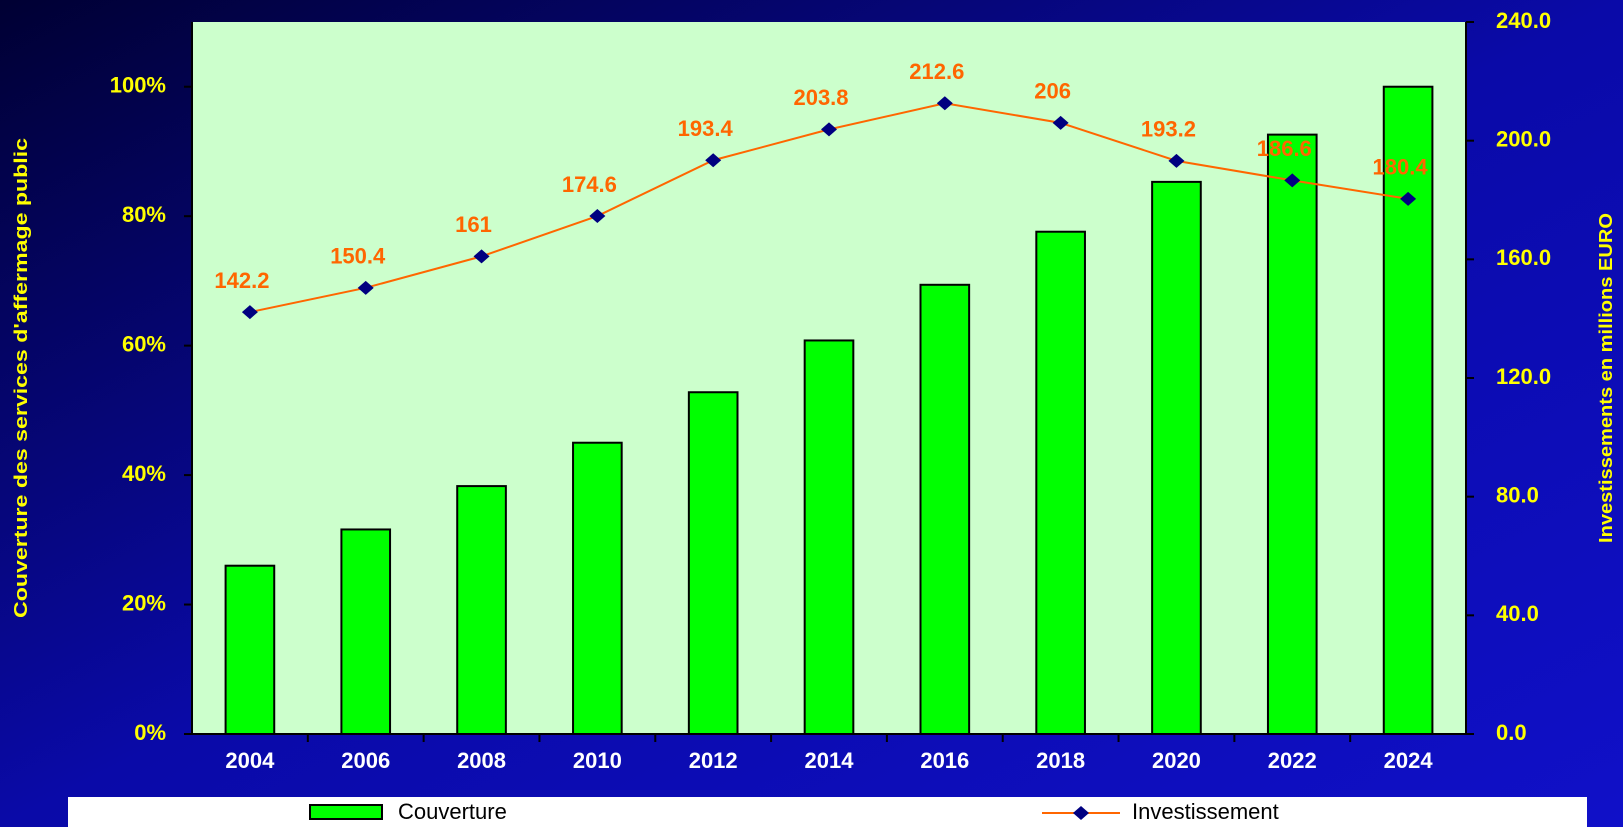 The image size is (1623, 827). I want to click on data-label: 193.4, so click(706, 128).